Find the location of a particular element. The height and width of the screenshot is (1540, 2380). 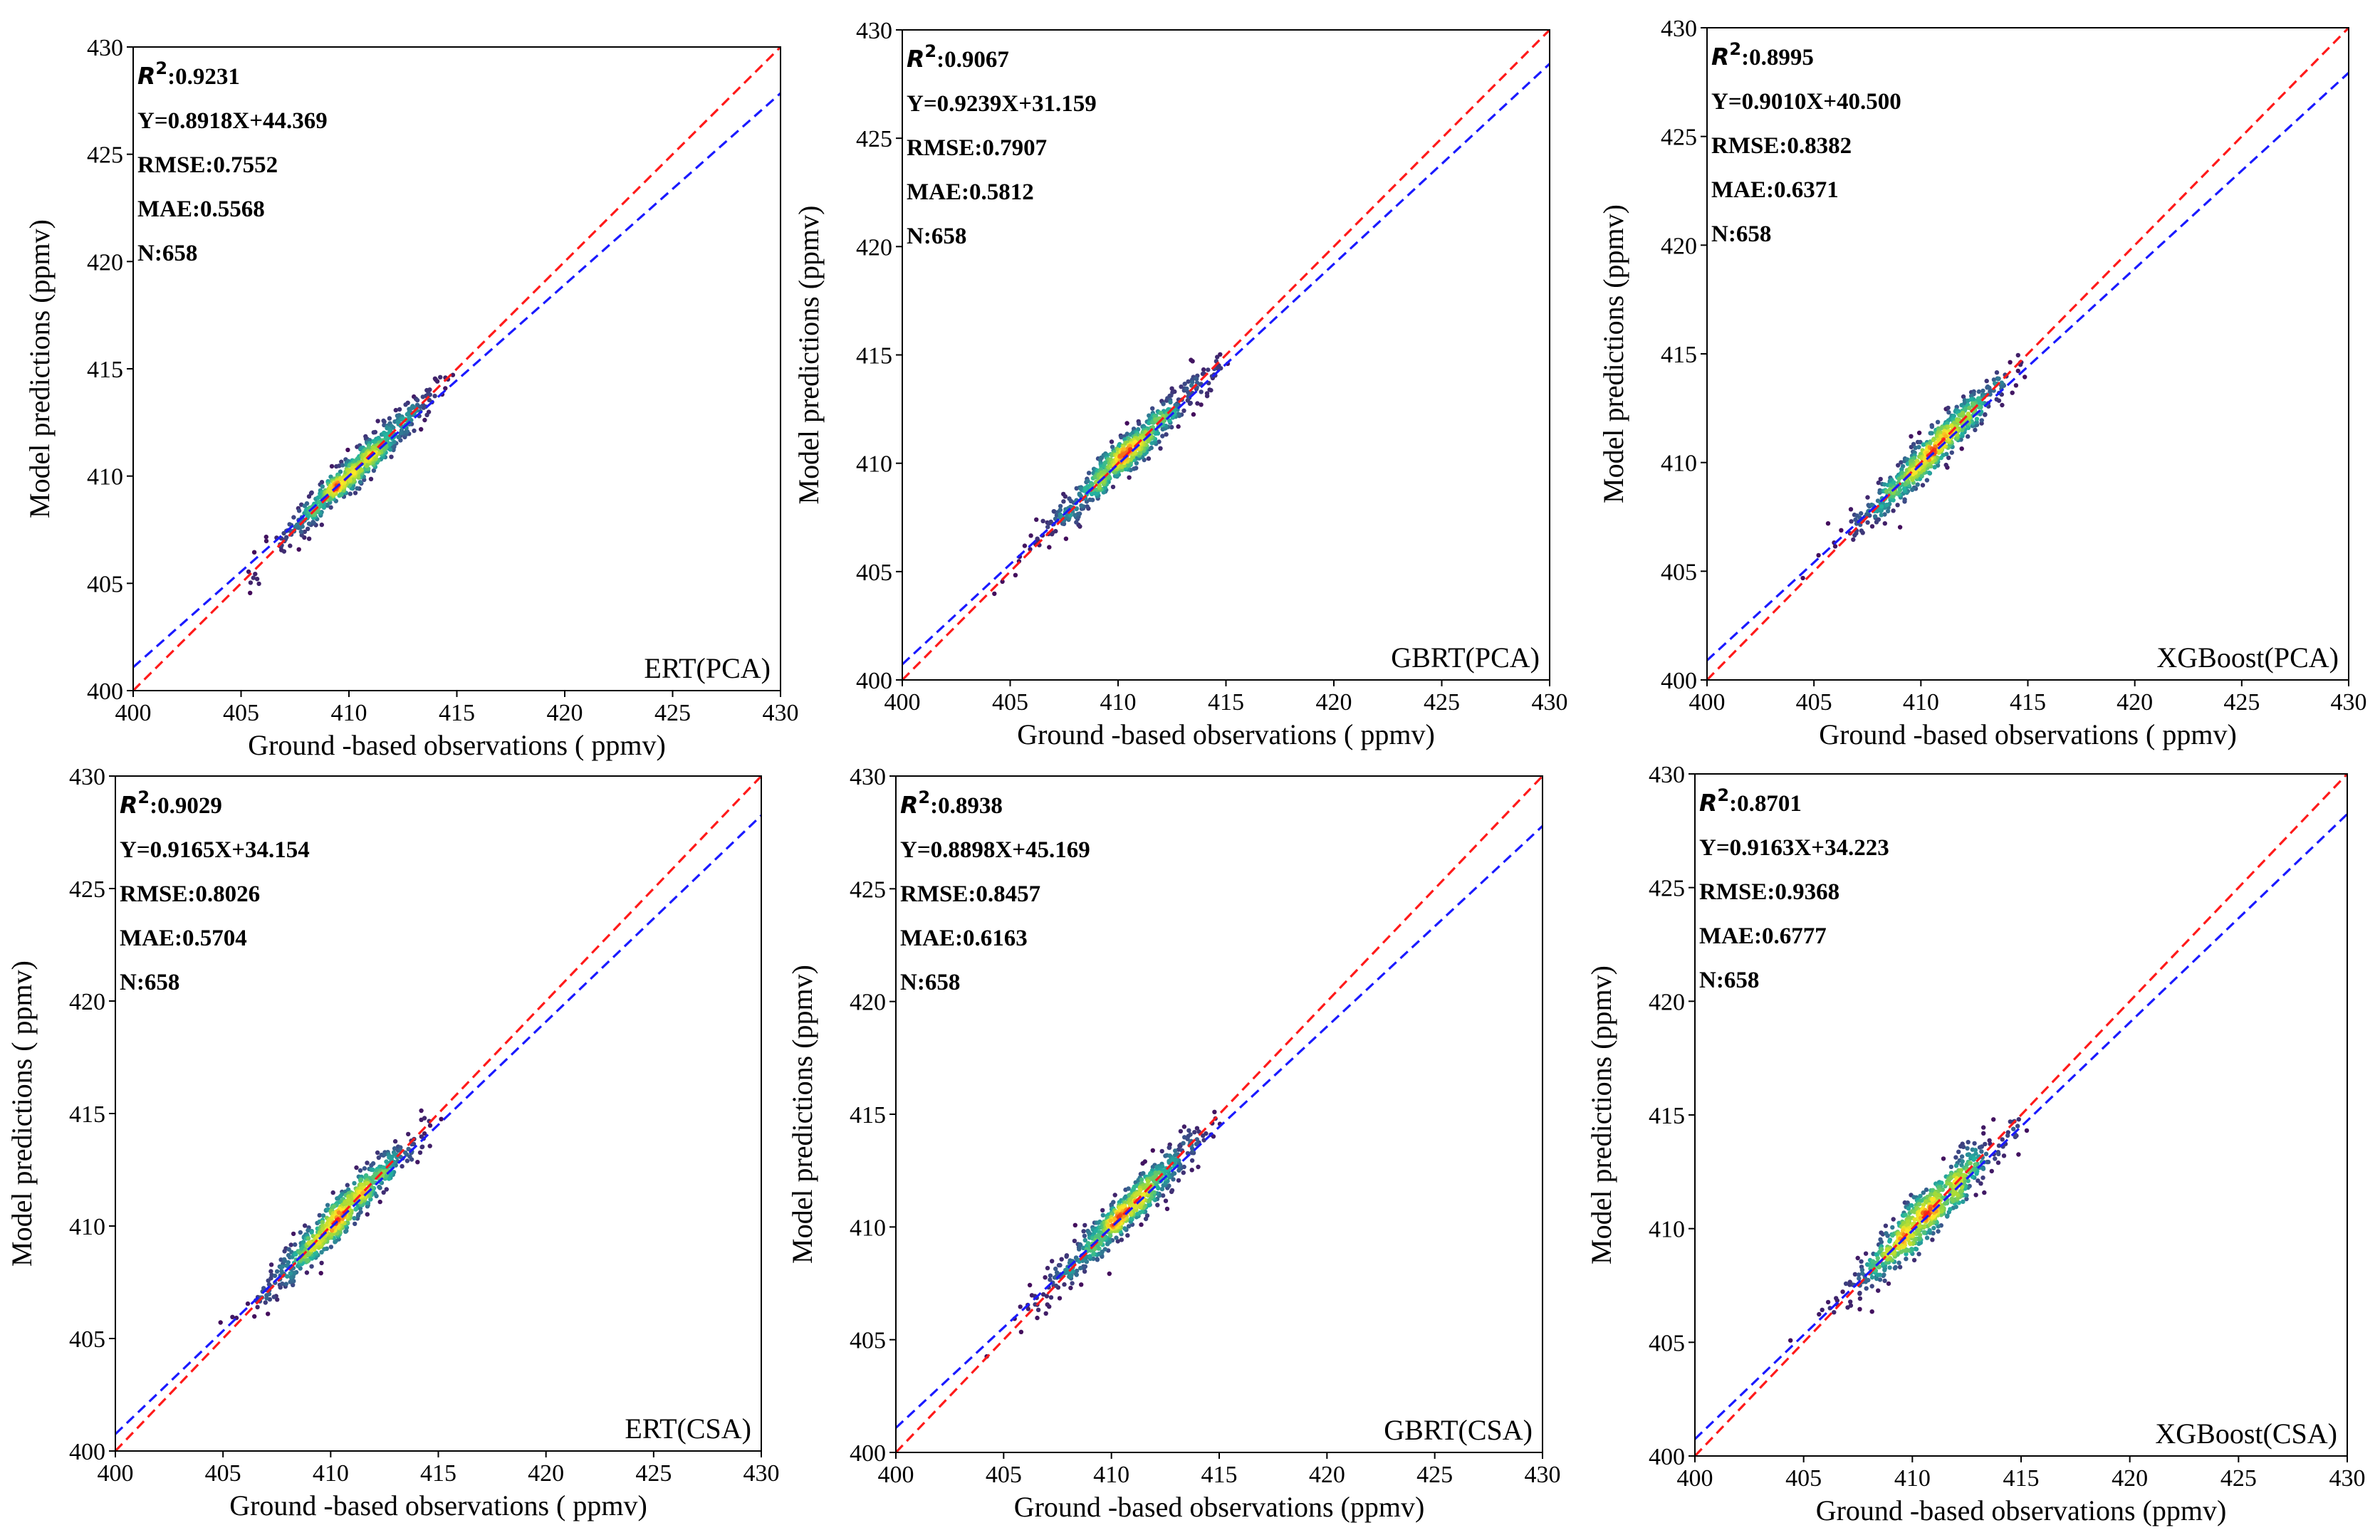

x-tick-label: 405 is located at coordinates (223, 1473).